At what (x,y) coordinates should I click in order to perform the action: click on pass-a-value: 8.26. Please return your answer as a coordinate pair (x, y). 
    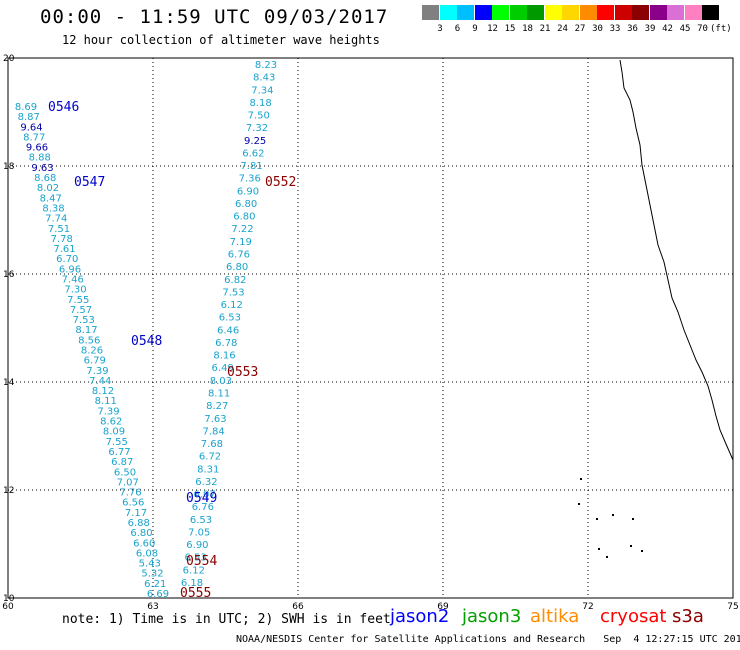
    Looking at the image, I should click on (92, 351).